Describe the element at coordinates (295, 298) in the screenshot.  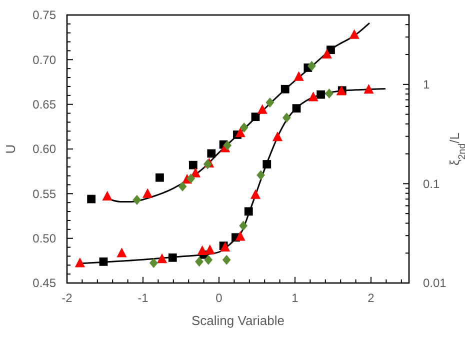
I see `x-tick-label: 1` at that location.